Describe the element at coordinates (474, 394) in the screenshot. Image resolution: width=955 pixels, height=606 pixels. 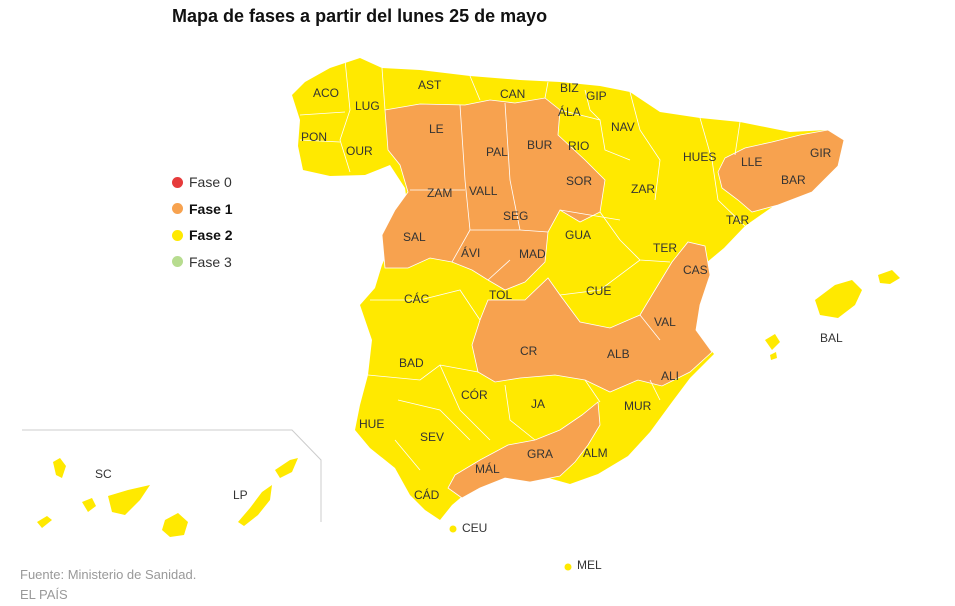
I see `label-cor: CÓR` at that location.